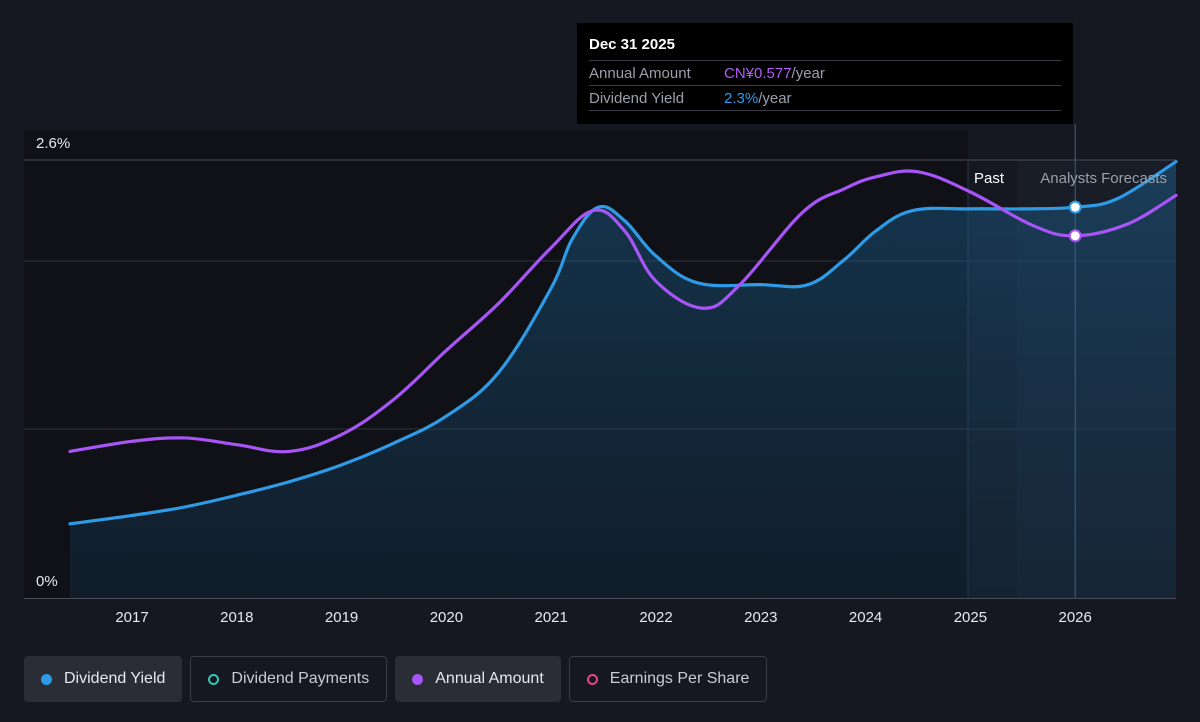  I want to click on x-tick-label: 2024, so click(865, 617).